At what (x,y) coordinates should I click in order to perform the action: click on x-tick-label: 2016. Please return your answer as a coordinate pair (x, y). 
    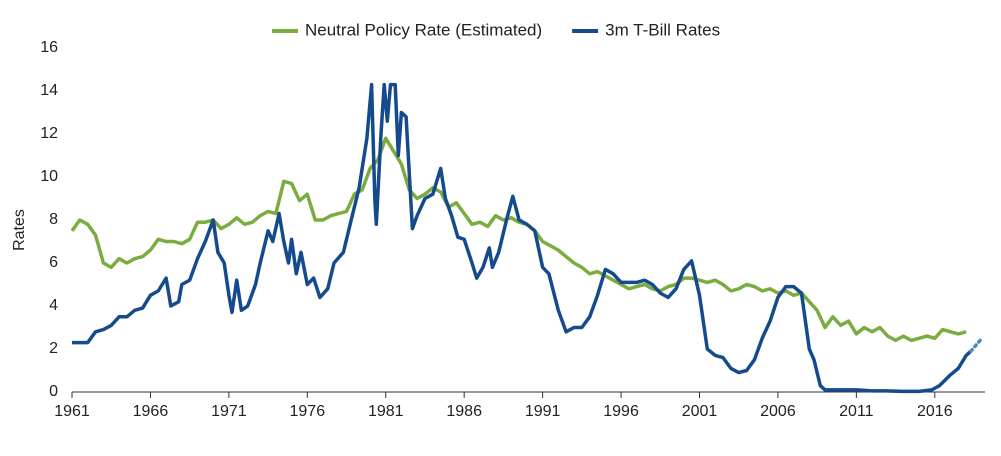
    Looking at the image, I should click on (935, 411).